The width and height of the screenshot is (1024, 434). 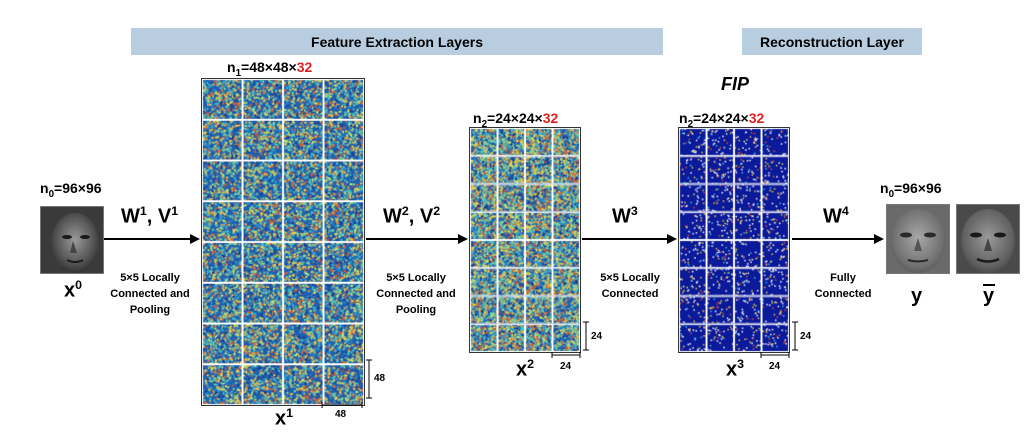 I want to click on op-label-4: Fully Connected, so click(x=843, y=286).